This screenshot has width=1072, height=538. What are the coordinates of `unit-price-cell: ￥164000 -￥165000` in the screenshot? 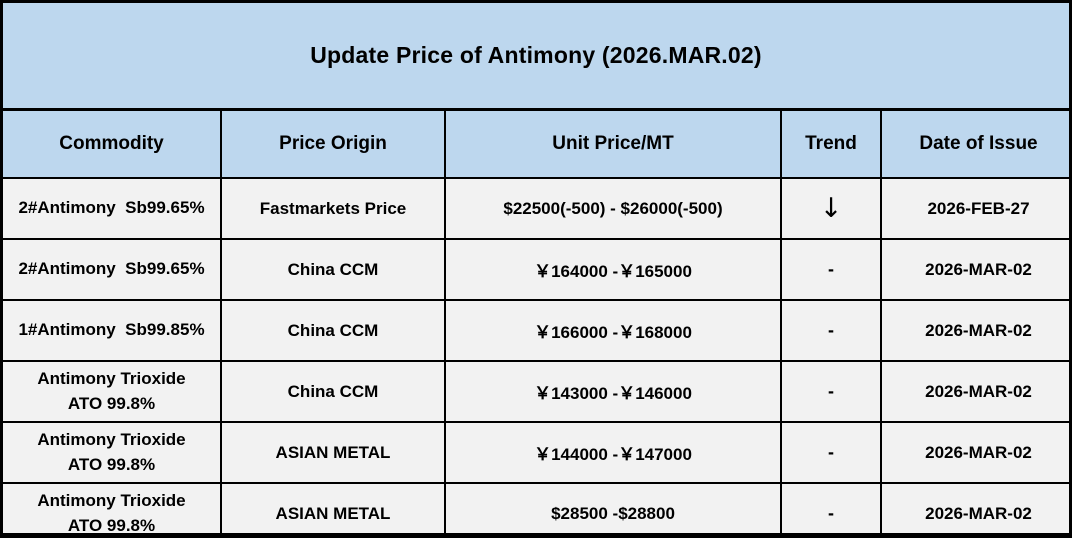 It's located at (613, 269).